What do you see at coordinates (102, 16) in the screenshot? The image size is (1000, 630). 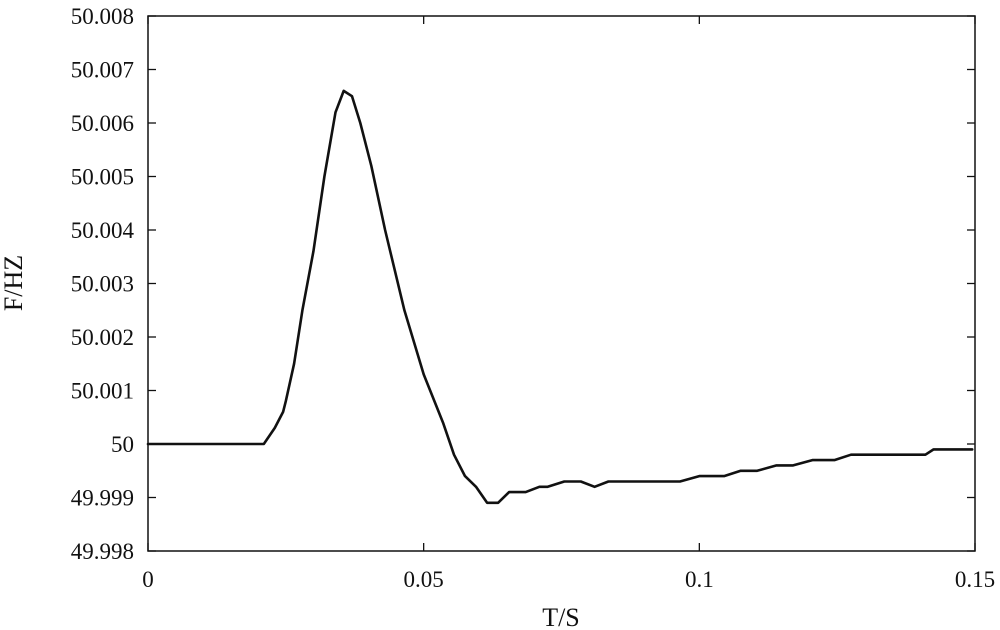 I see `y-tick-label: 50.008` at bounding box center [102, 16].